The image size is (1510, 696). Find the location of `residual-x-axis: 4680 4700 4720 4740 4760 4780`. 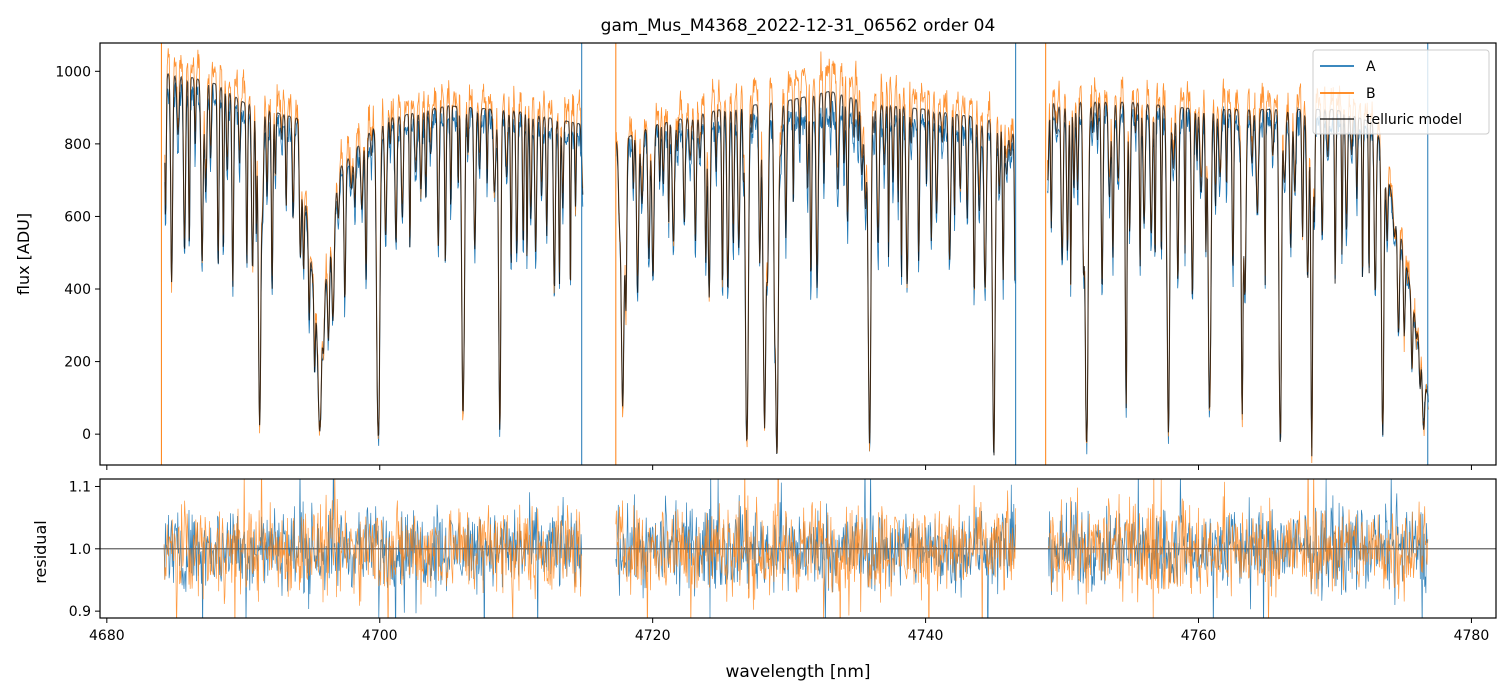

residual-x-axis: 4680 4700 4720 4740 4760 4780 is located at coordinates (789, 631).